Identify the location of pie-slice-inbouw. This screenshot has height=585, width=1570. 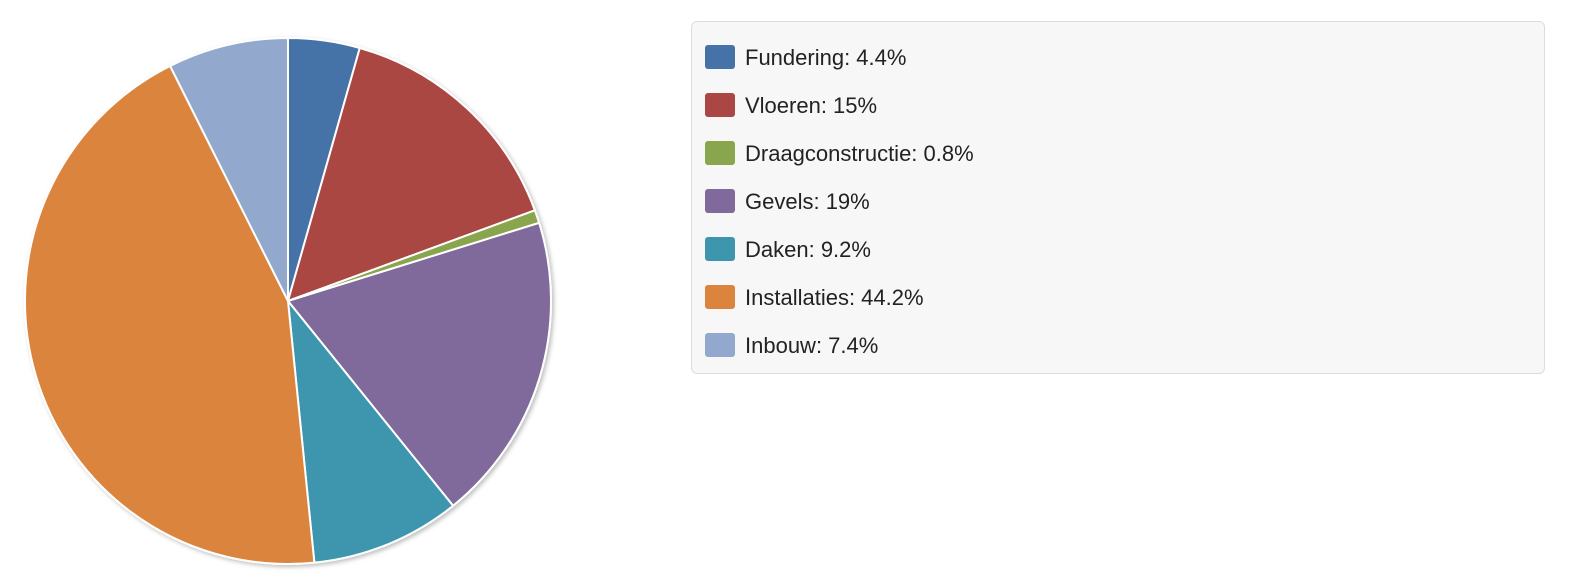
(229, 169).